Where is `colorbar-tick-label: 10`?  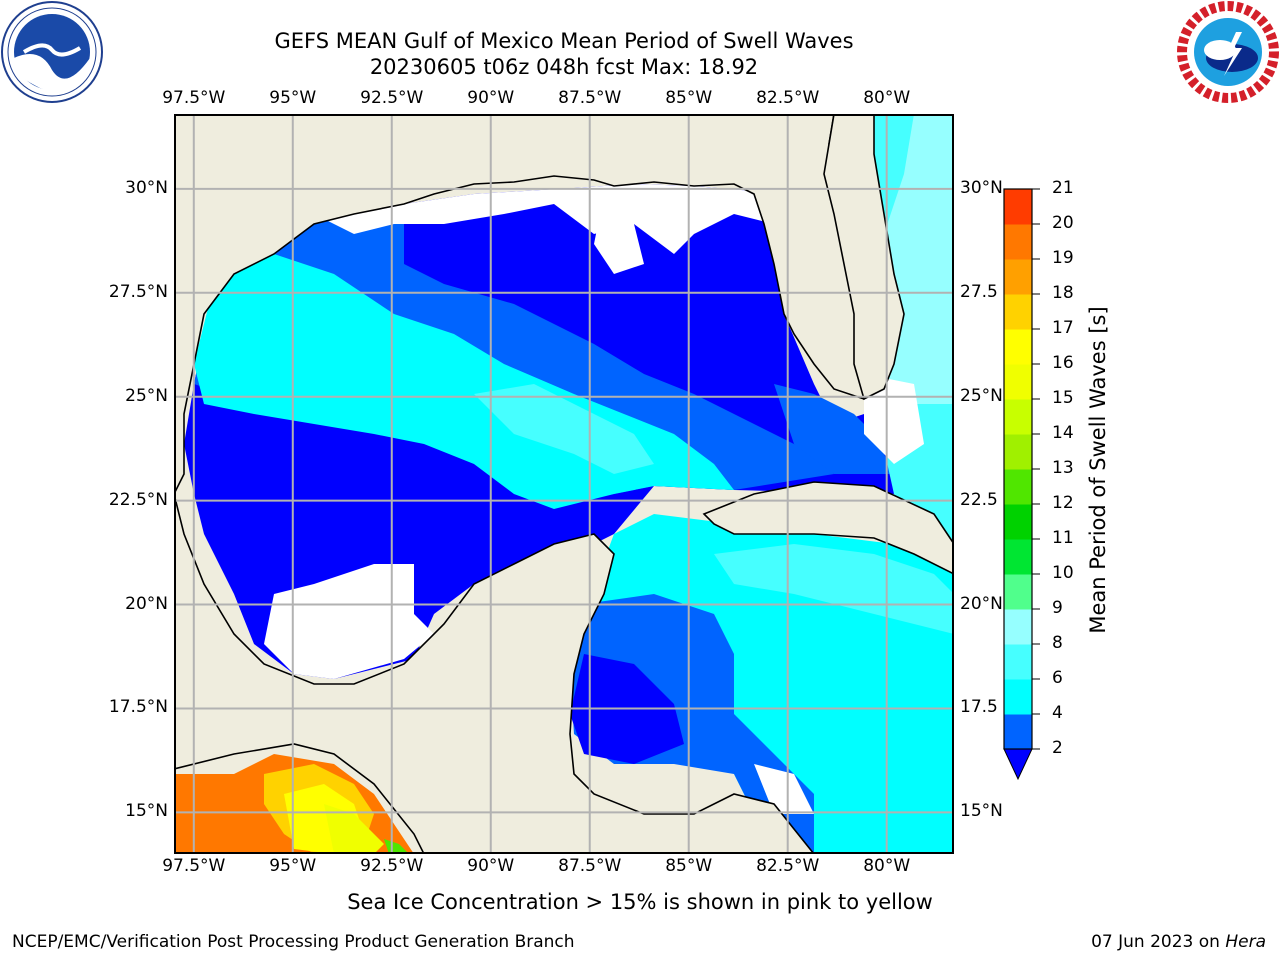 colorbar-tick-label: 10 is located at coordinates (1063, 573).